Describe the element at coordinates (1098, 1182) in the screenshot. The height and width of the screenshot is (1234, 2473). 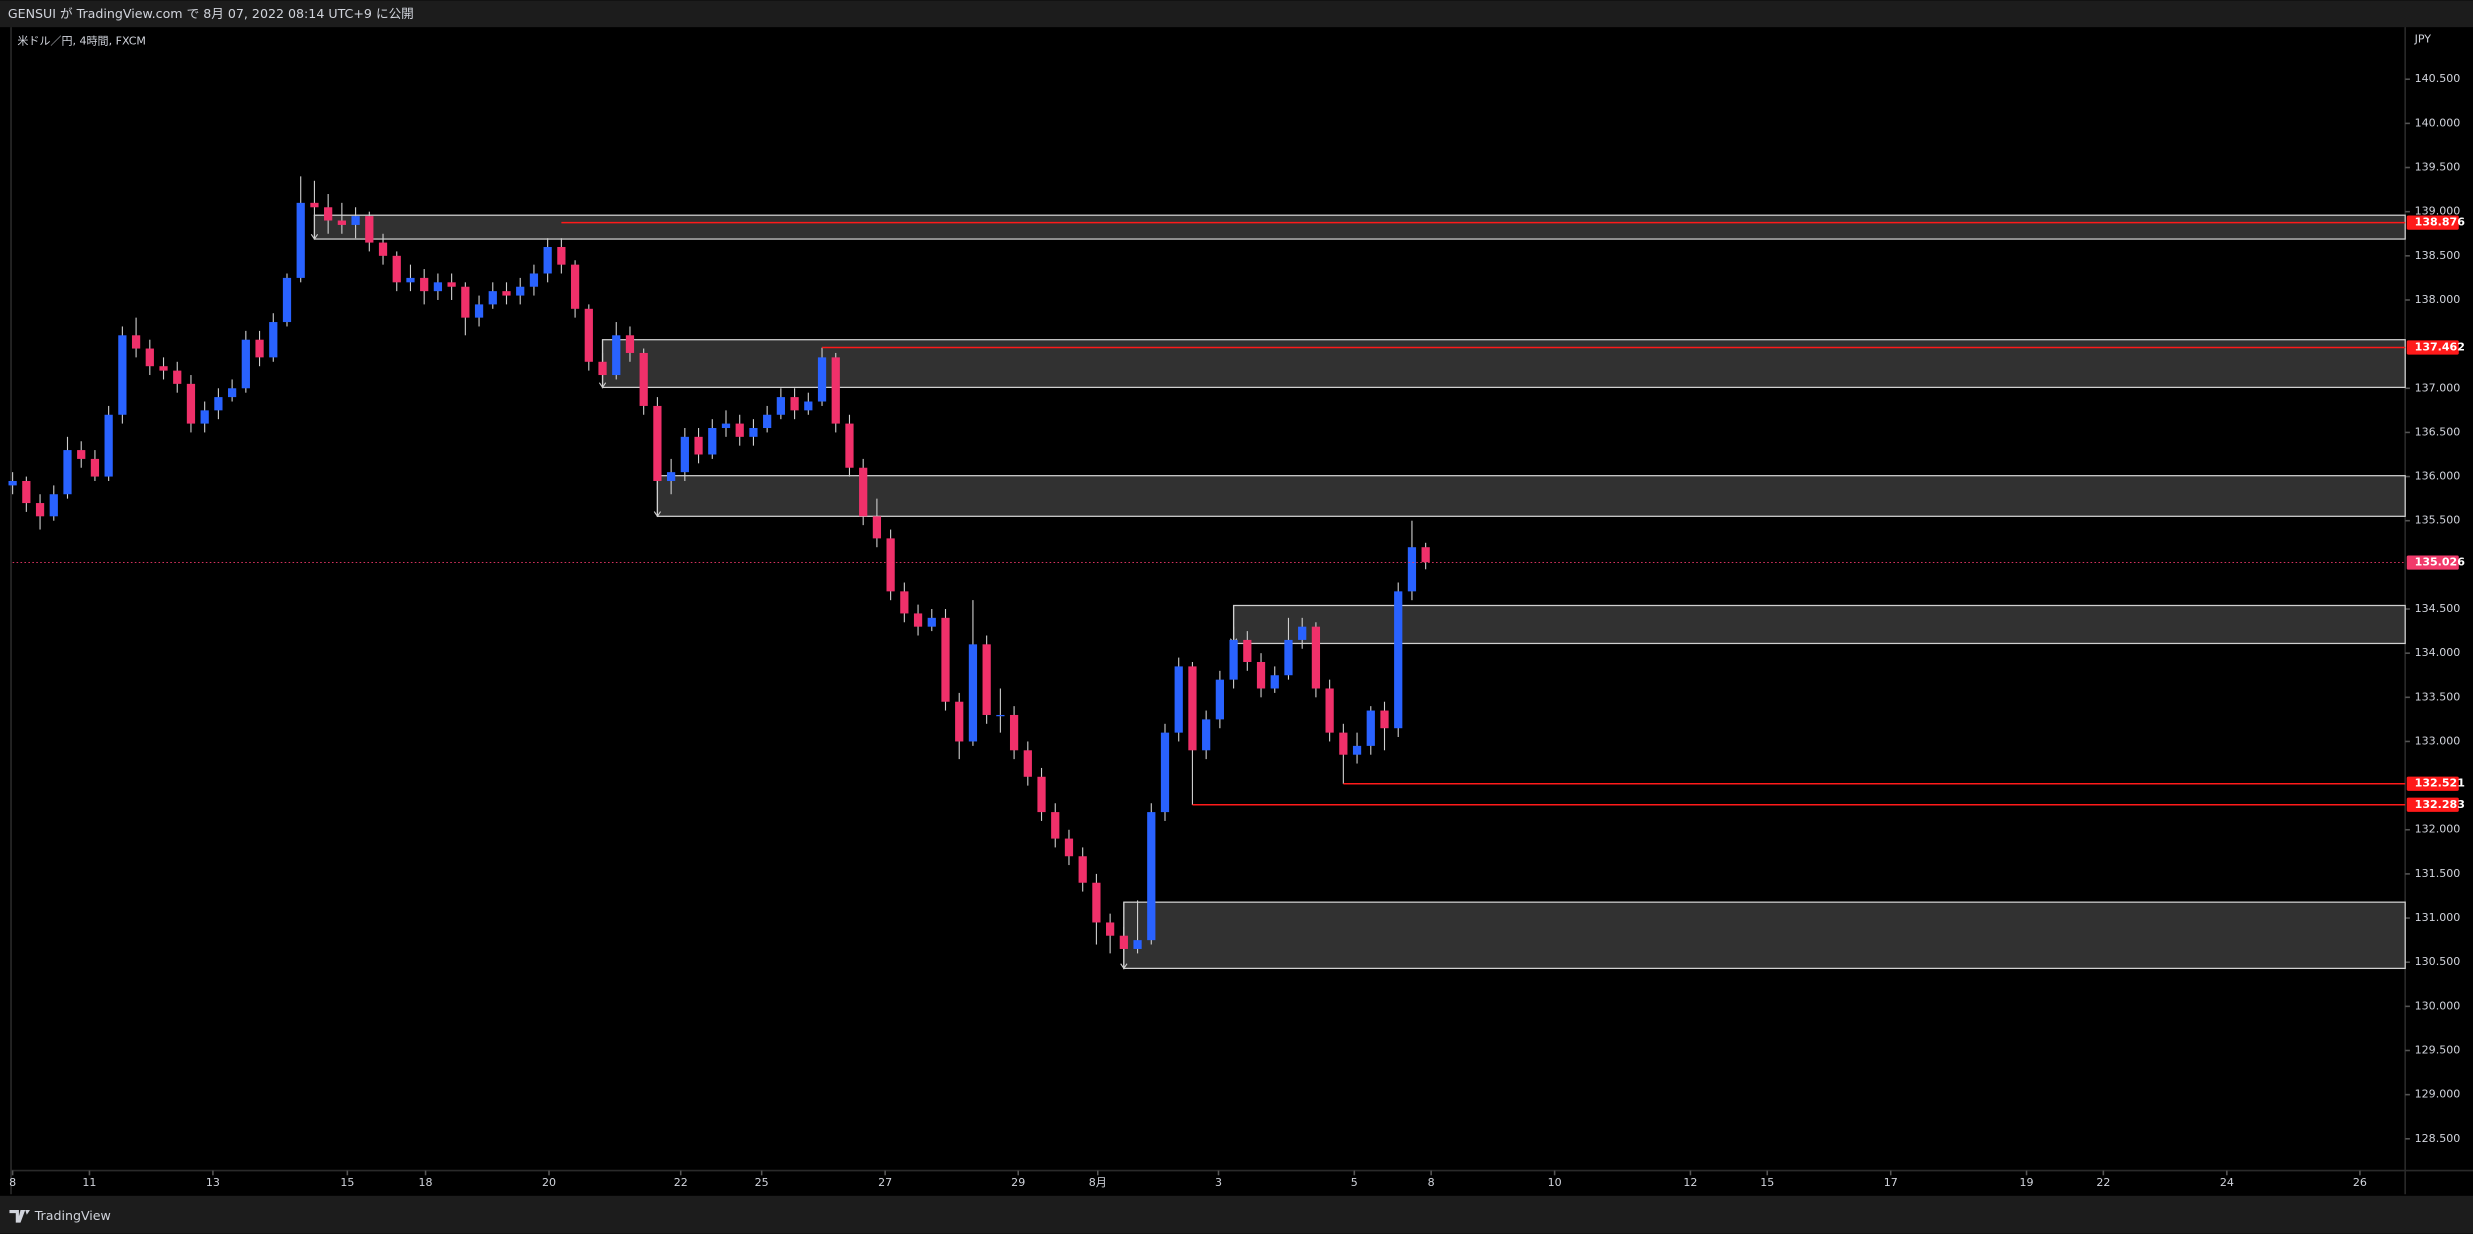
I see `x-tick-label: 8月` at that location.